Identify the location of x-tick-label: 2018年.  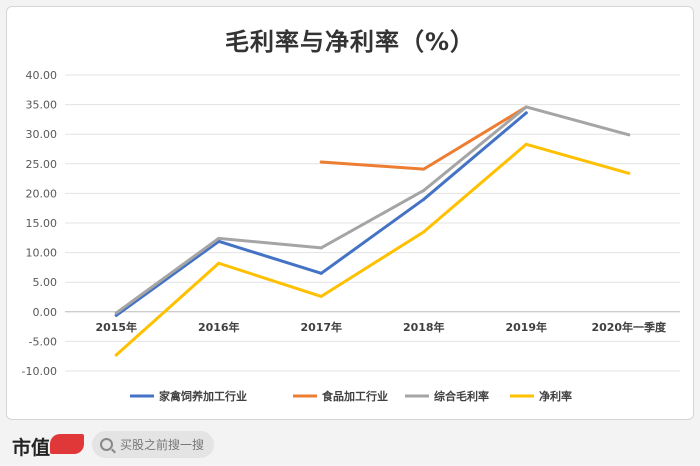
(424, 327).